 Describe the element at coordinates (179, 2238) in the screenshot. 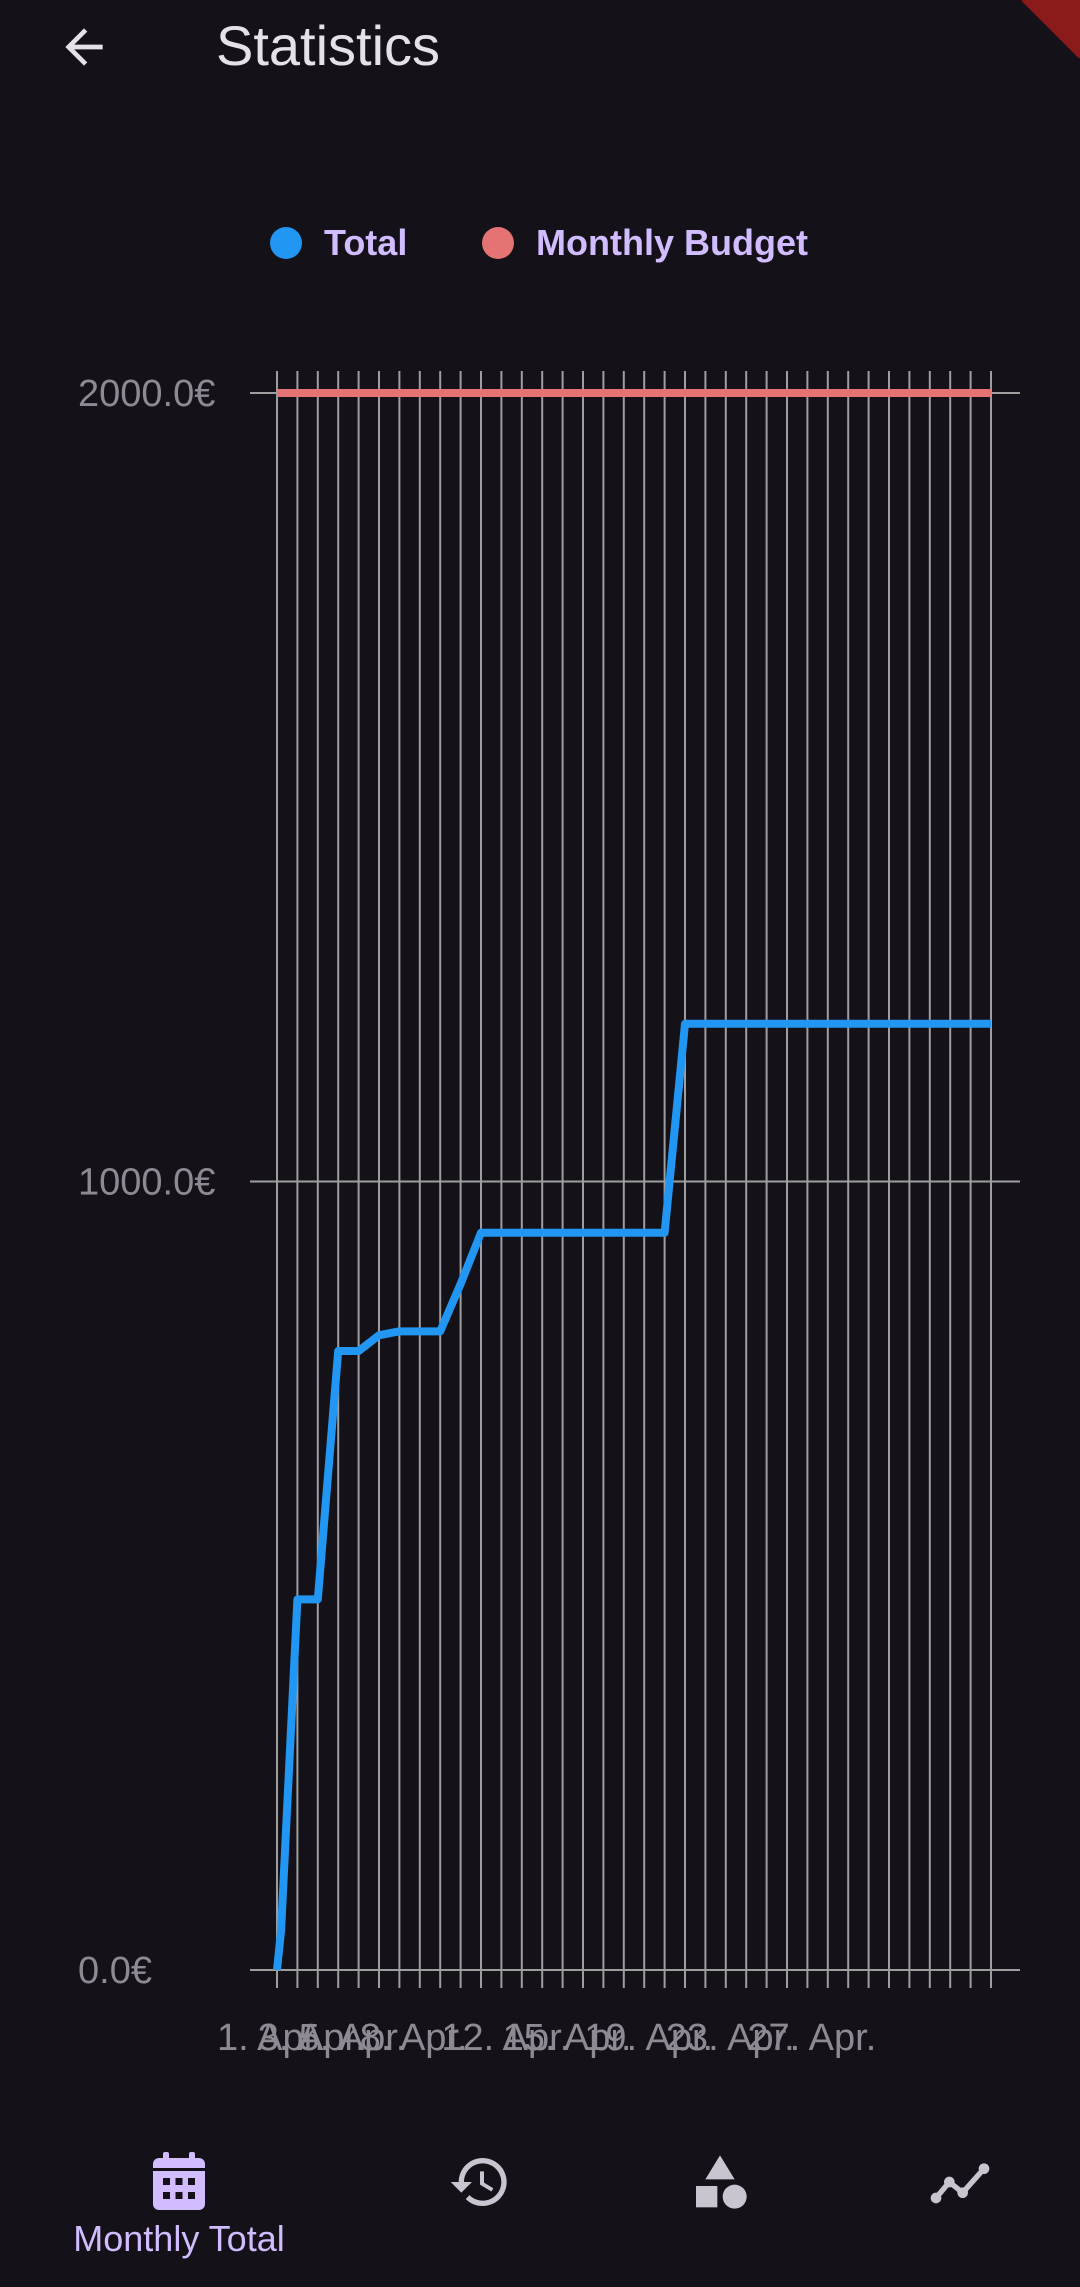

I see `nav-label-monthly-total: Monthly Total` at that location.